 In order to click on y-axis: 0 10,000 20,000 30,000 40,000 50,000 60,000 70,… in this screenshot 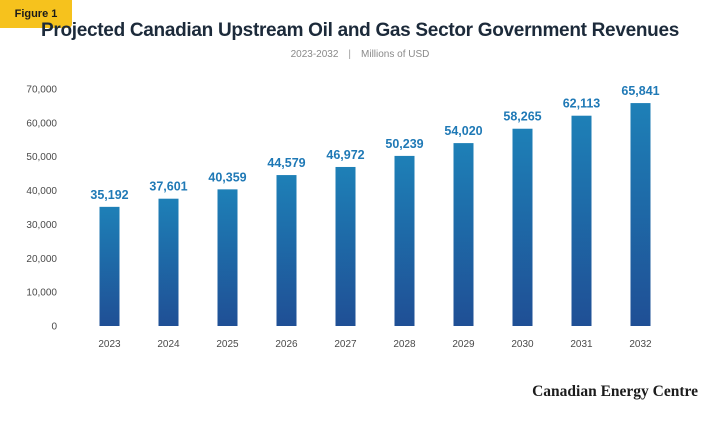, I will do `click(41, 209)`.